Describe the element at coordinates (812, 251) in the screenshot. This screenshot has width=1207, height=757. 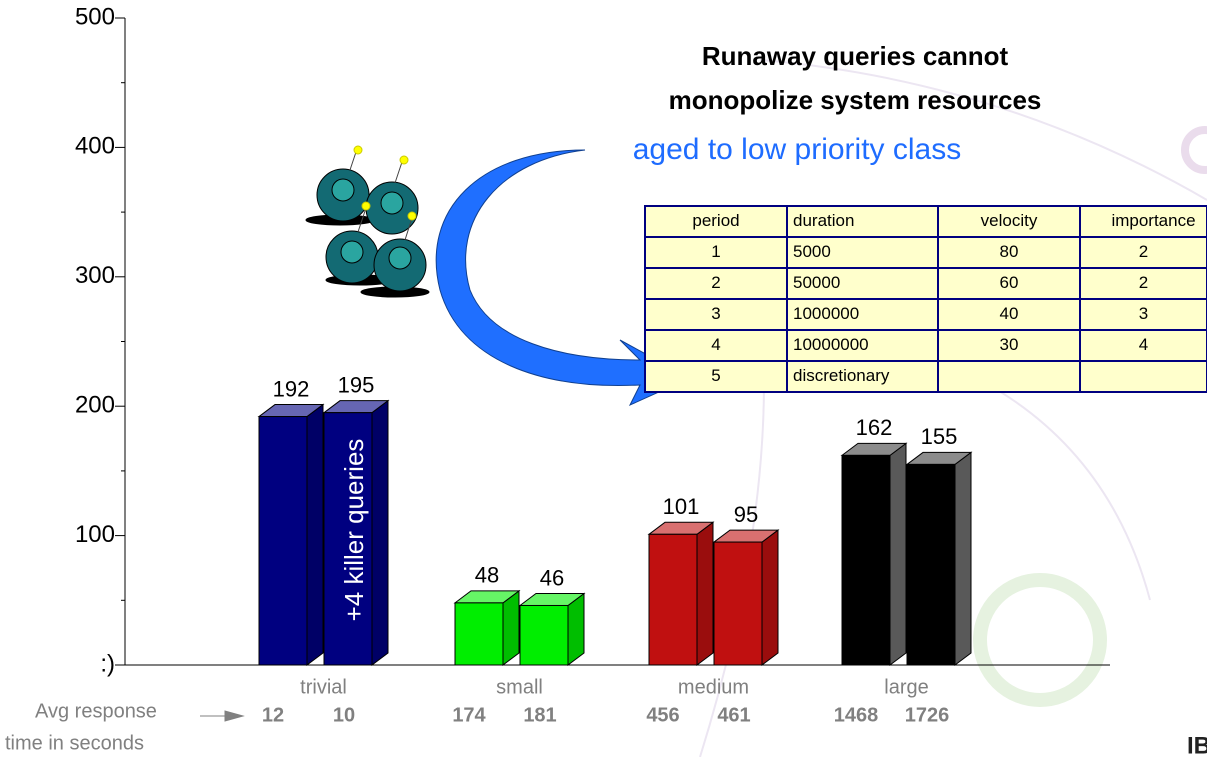
I see `table-cell: 5000` at that location.